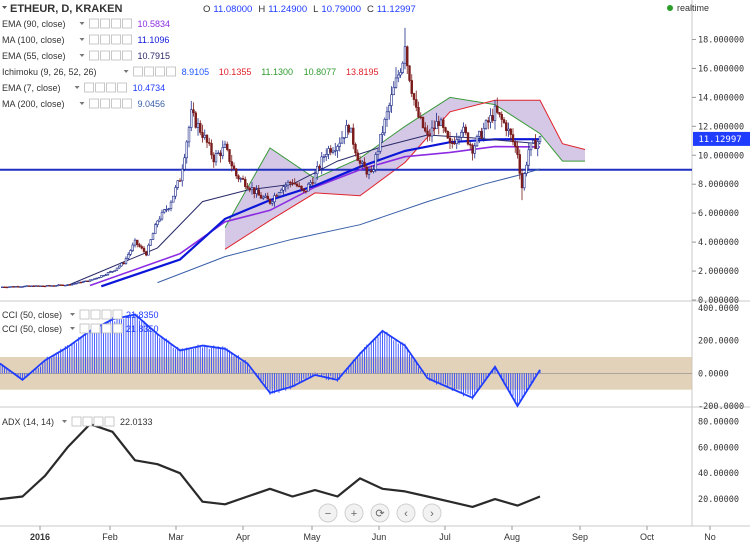  I want to click on price-tick-label: 0.000000, so click(718, 301).